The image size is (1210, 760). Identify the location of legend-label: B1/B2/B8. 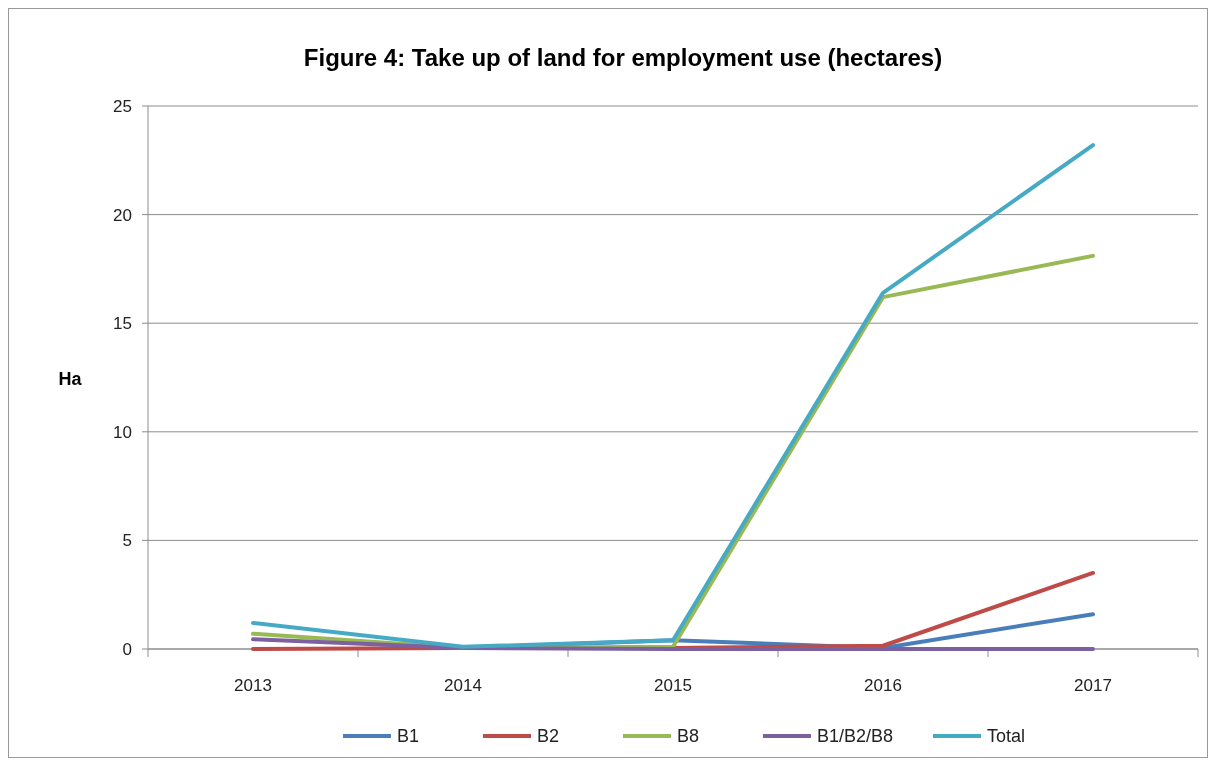
(855, 736).